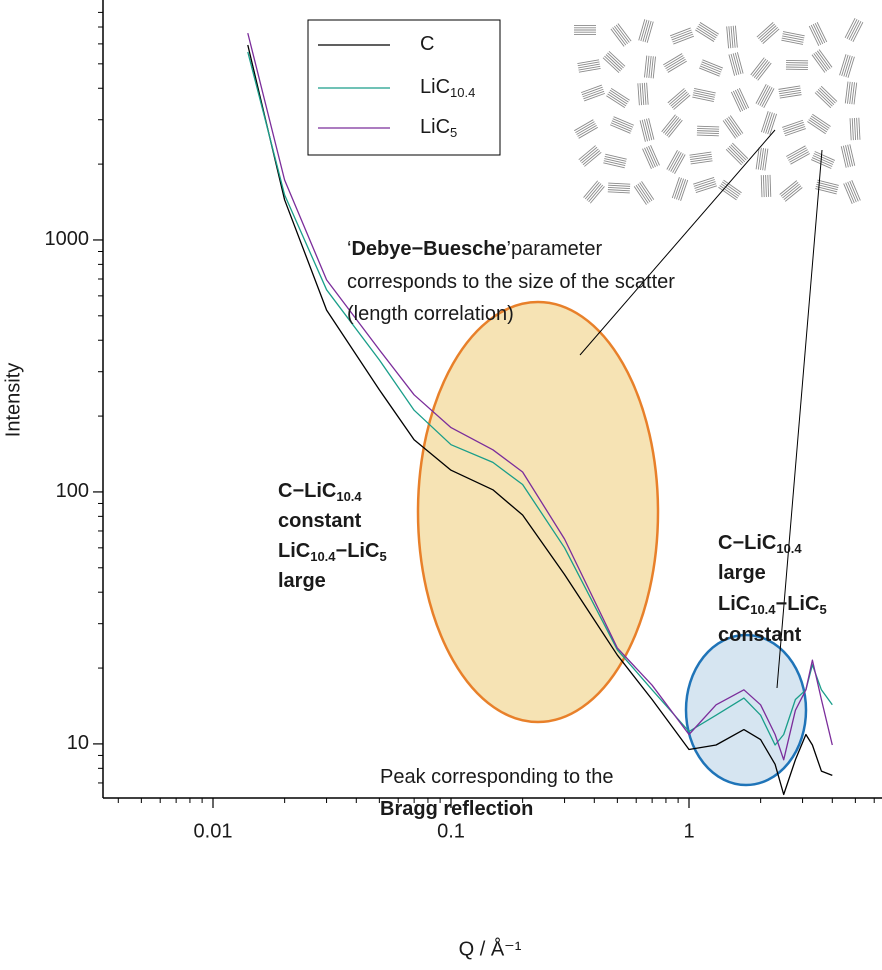 The width and height of the screenshot is (882, 970). What do you see at coordinates (13, 400) in the screenshot?
I see `y-axis-title: Intensity` at bounding box center [13, 400].